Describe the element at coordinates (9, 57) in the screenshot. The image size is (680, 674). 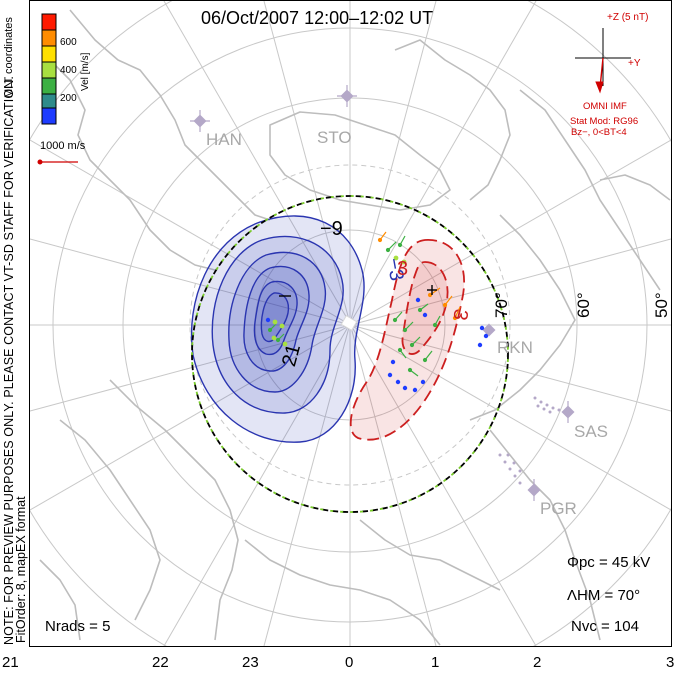
I see `coordinate-system-label: MLT coordinates` at that location.